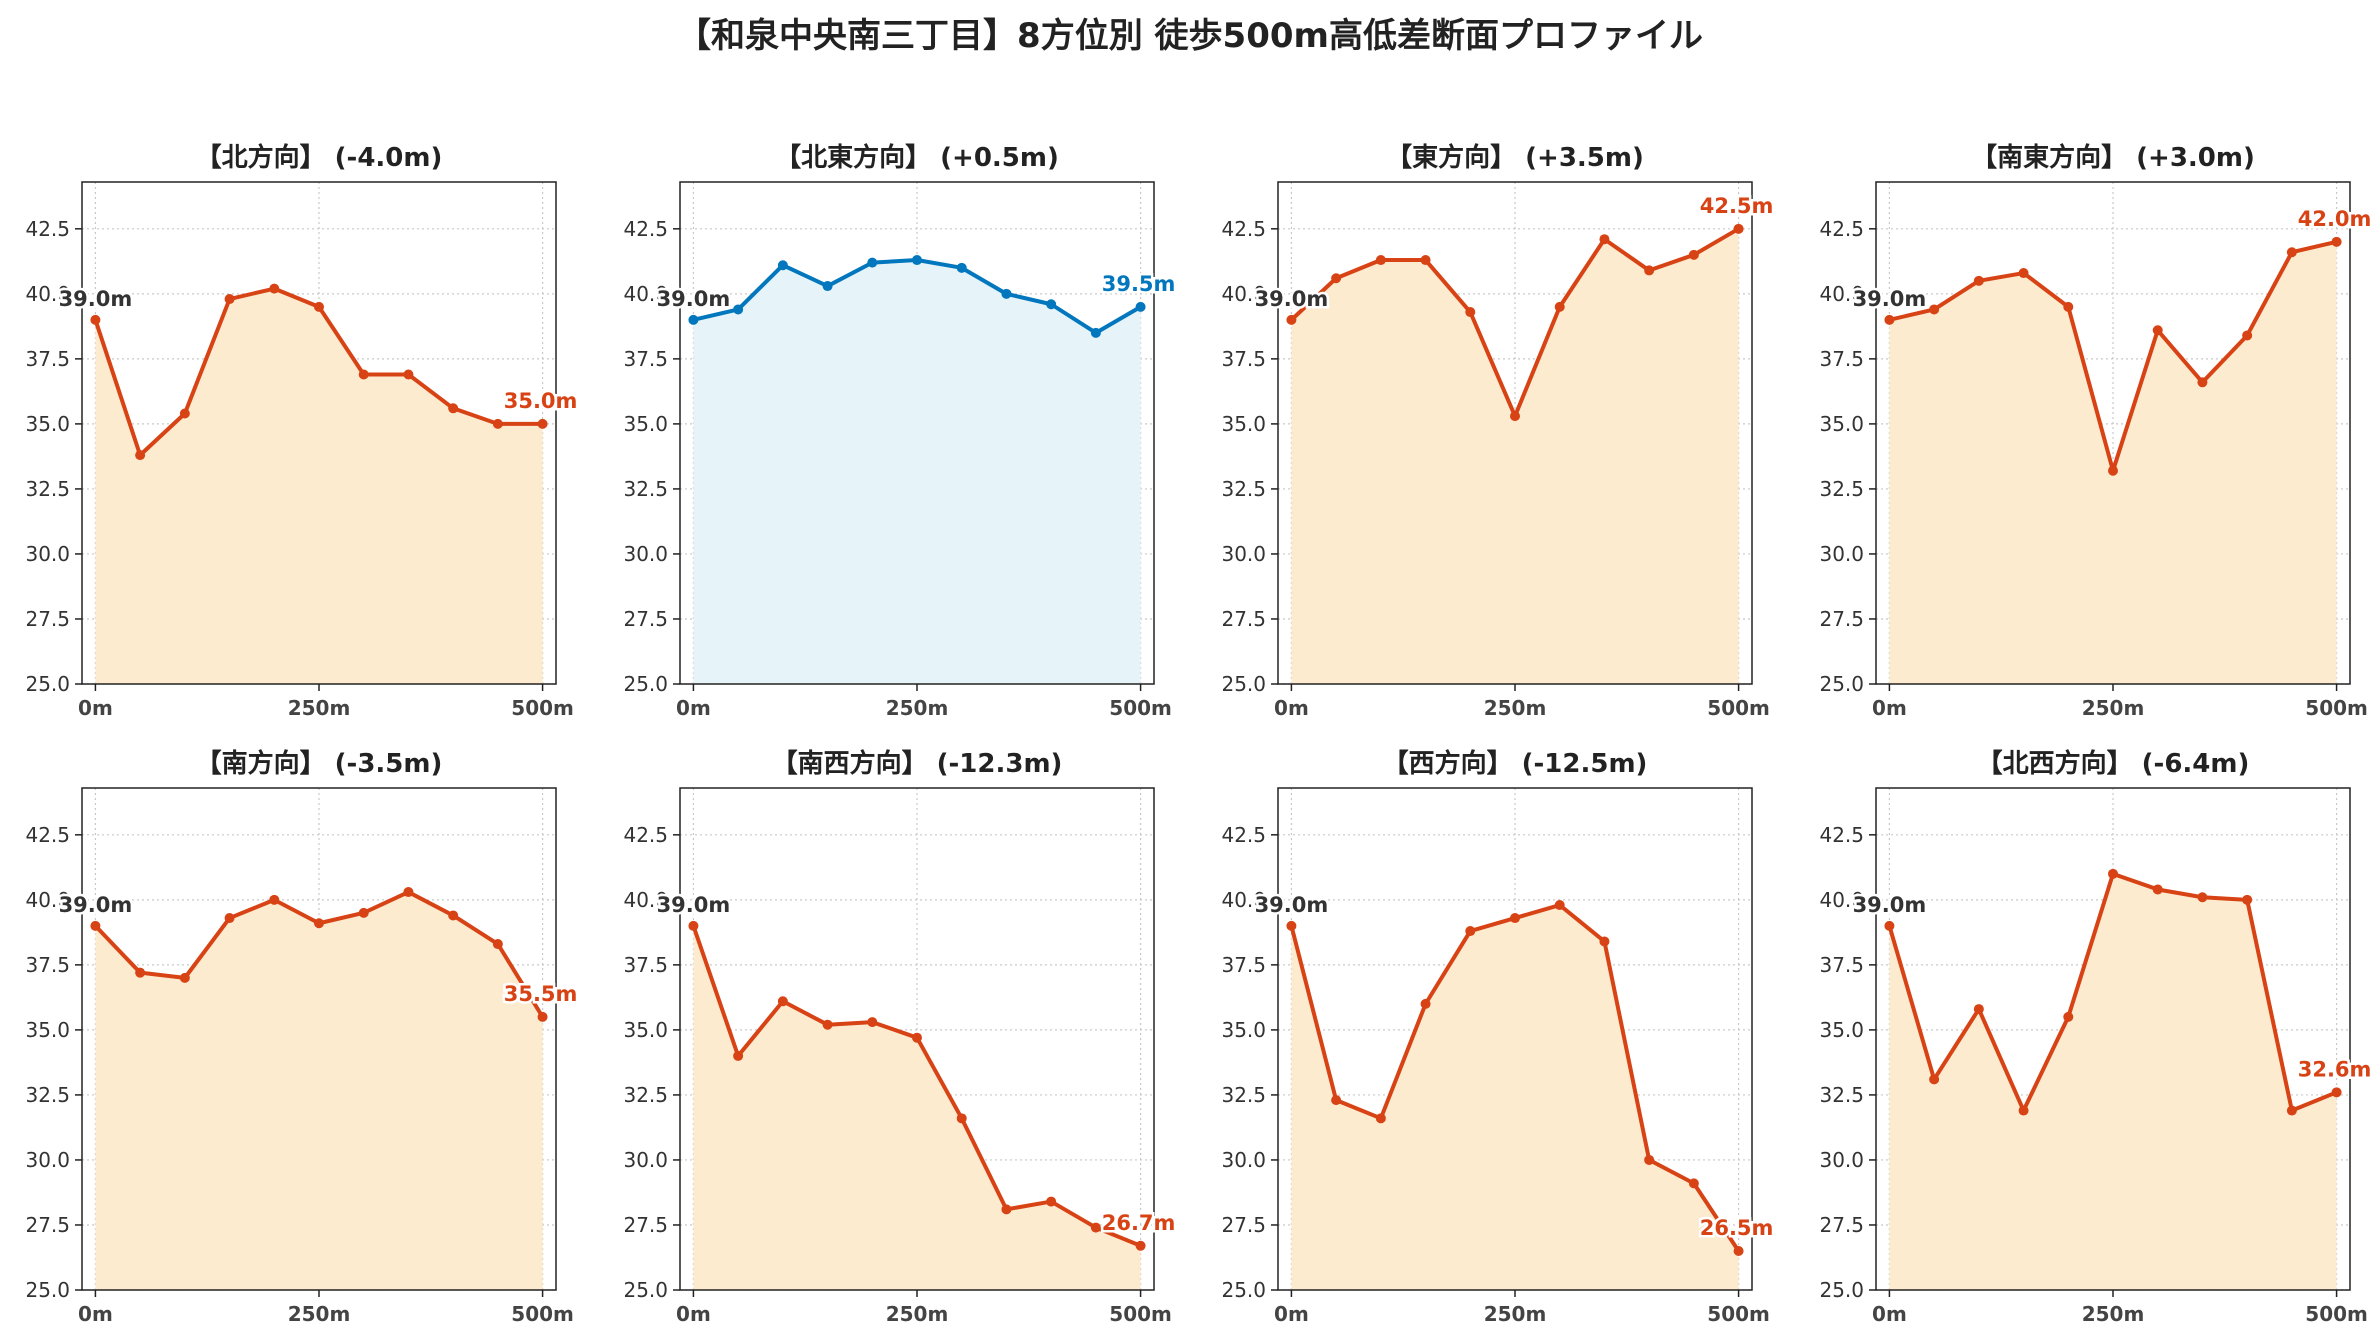 The width and height of the screenshot is (2380, 1340). What do you see at coordinates (541, 994) in the screenshot?
I see `end-value-label: 35.5m` at bounding box center [541, 994].